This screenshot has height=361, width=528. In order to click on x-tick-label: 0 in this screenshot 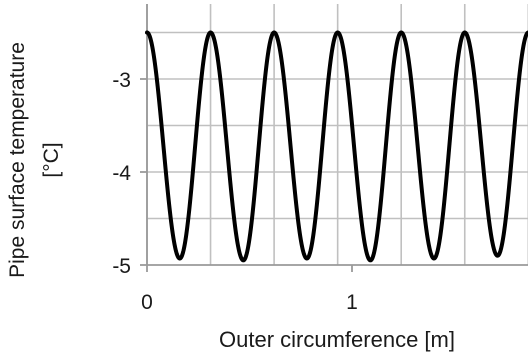, I will do `click(147, 302)`.